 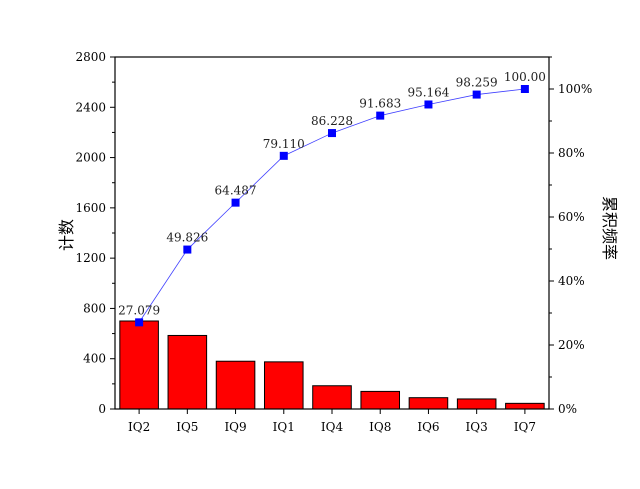 What do you see at coordinates (94, 308) in the screenshot?
I see `left-tick-label: 800` at bounding box center [94, 308].